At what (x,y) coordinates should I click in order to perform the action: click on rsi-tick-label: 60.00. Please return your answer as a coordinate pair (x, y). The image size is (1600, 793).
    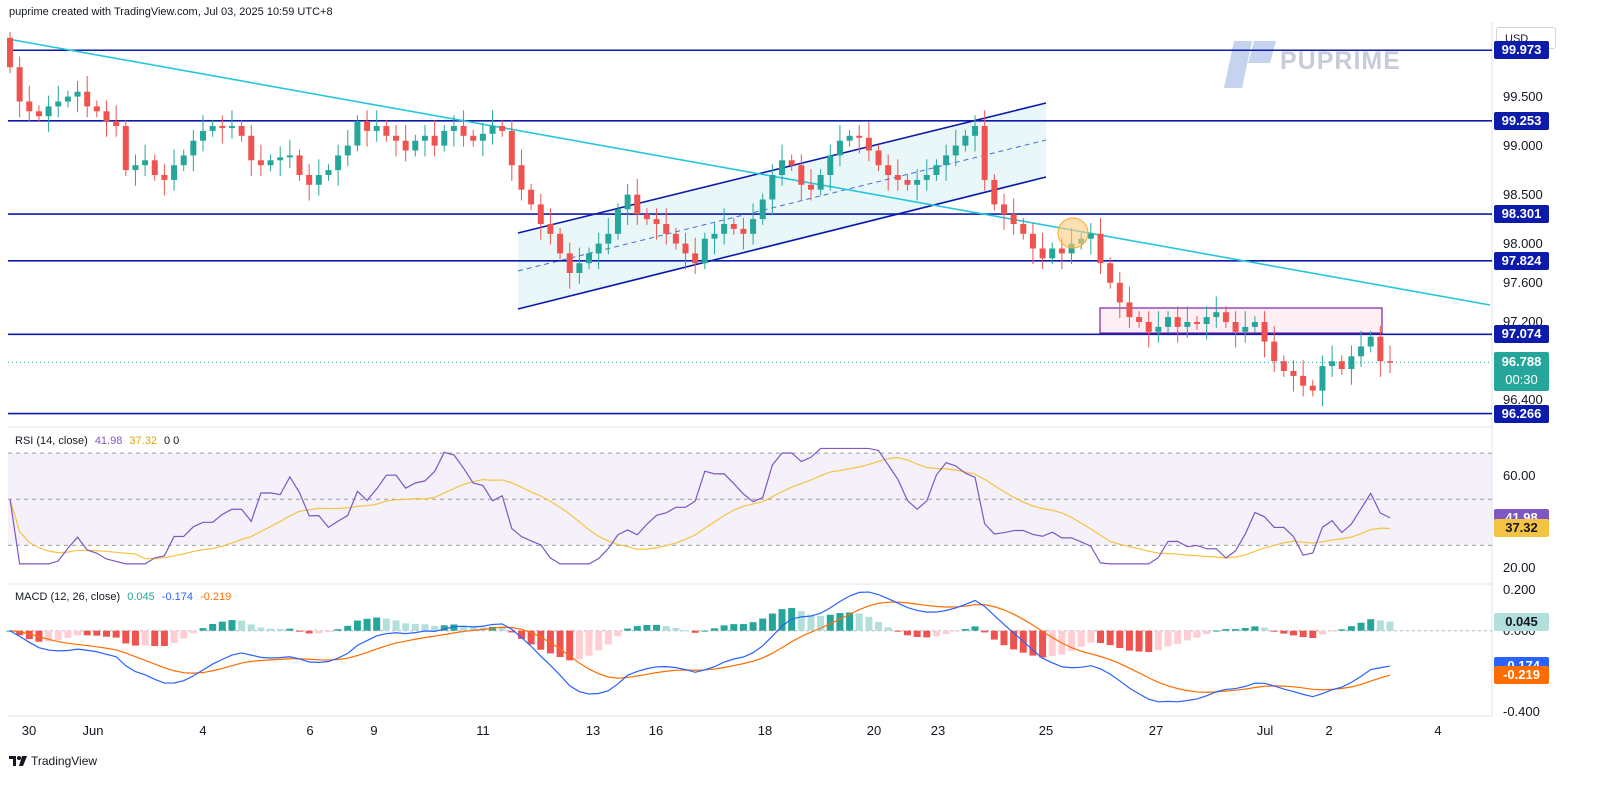
    Looking at the image, I should click on (1519, 476).